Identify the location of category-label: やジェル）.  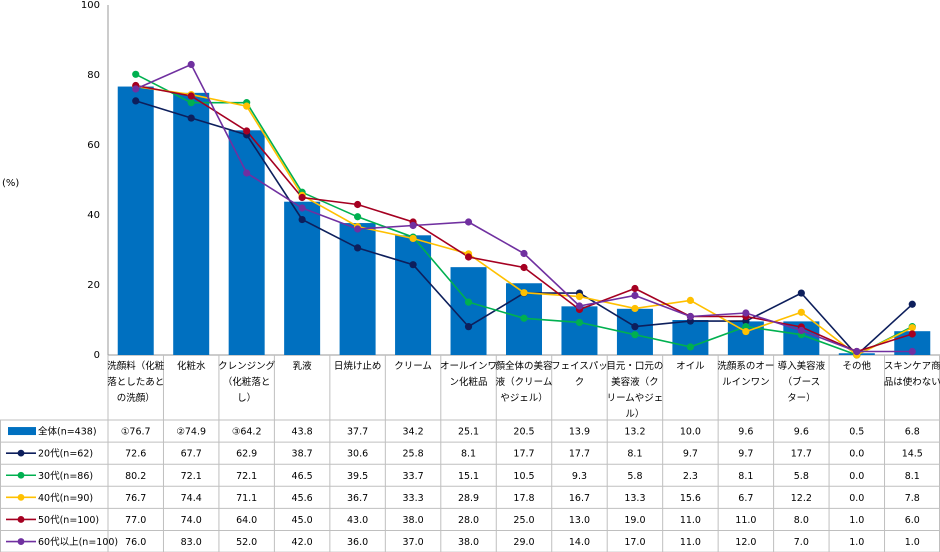
(524, 398).